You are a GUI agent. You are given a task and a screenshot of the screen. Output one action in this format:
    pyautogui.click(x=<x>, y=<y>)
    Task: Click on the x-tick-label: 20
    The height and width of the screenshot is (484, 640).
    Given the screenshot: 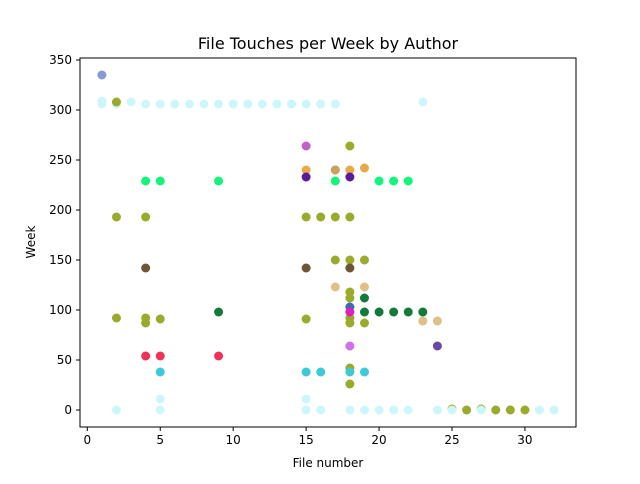 What is the action you would take?
    pyautogui.click(x=378, y=440)
    